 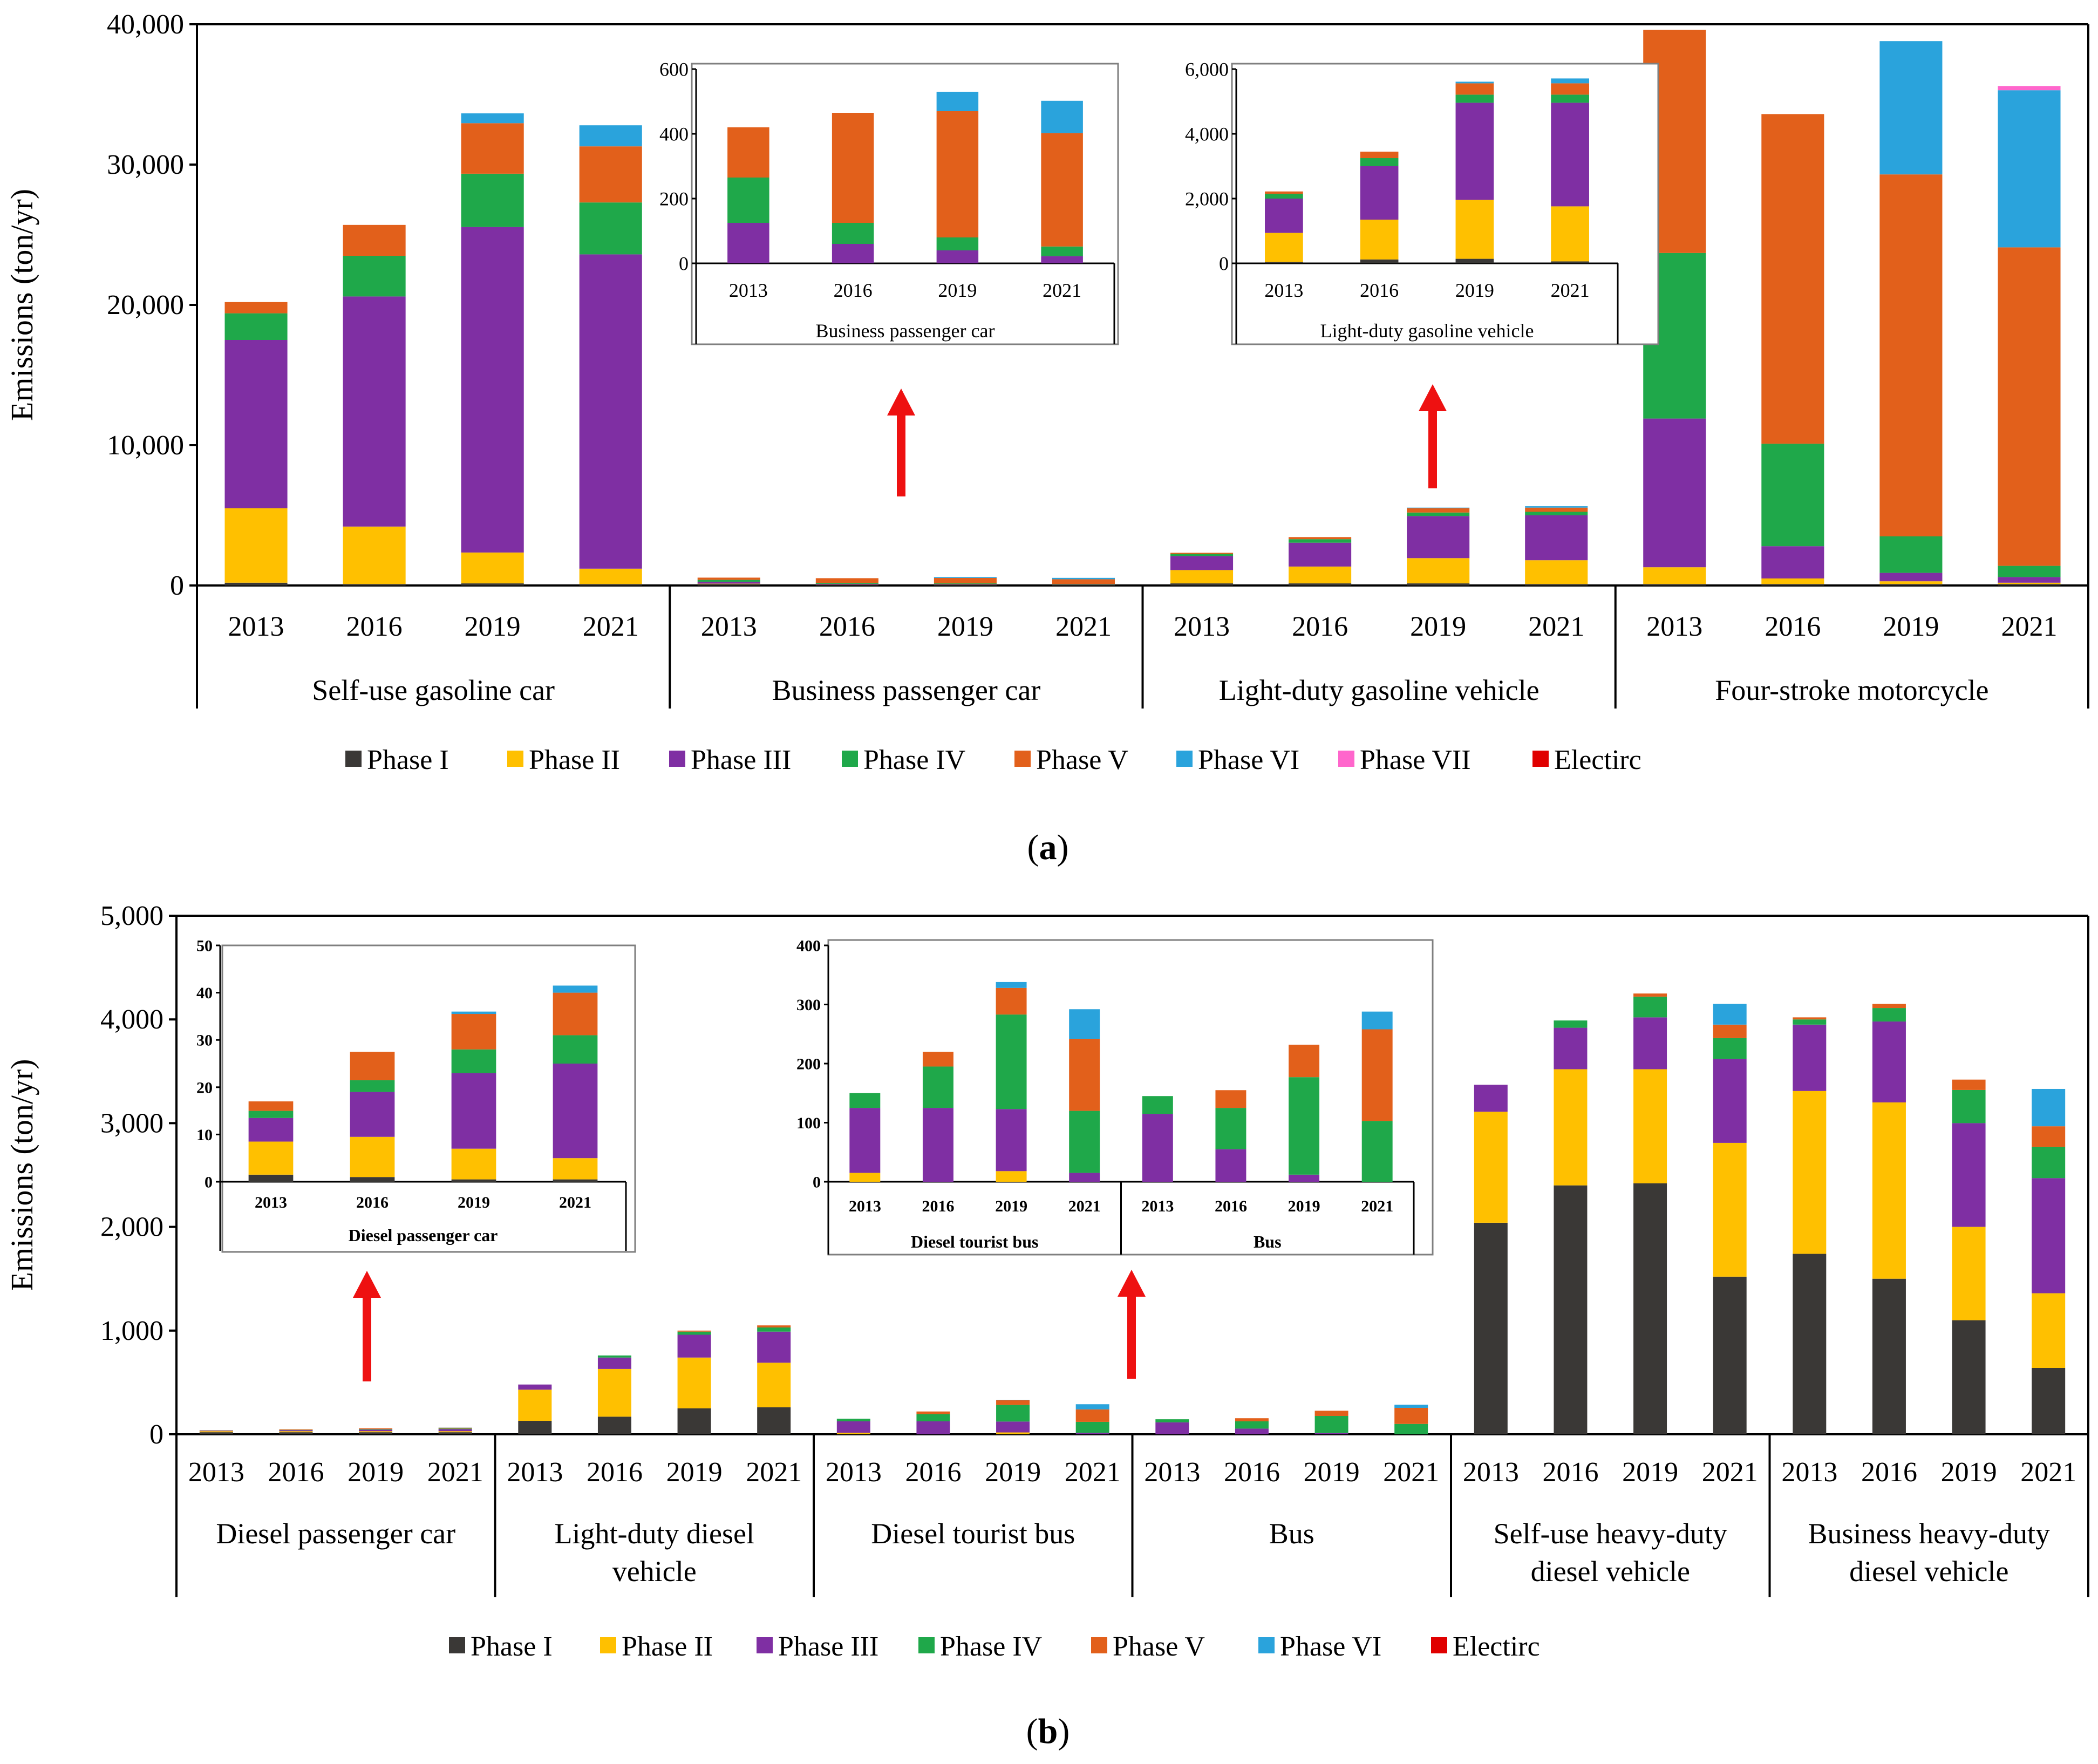 I want to click on inset-x-group-label: Light-duty gasoline vehicle, so click(x=1427, y=331).